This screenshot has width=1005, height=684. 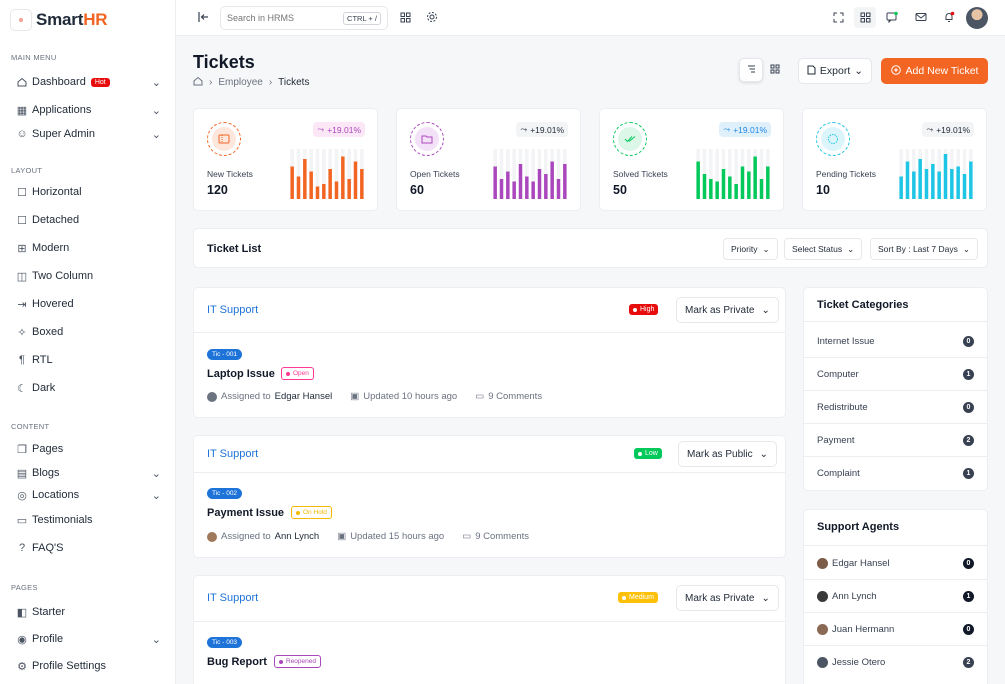 What do you see at coordinates (22, 449) in the screenshot?
I see `pages-icon: ❐` at bounding box center [22, 449].